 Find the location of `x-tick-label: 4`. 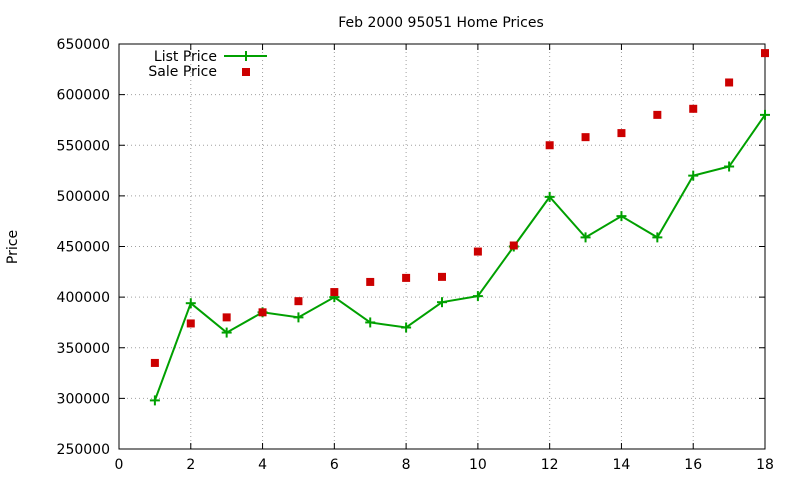

x-tick-label: 4 is located at coordinates (262, 465).